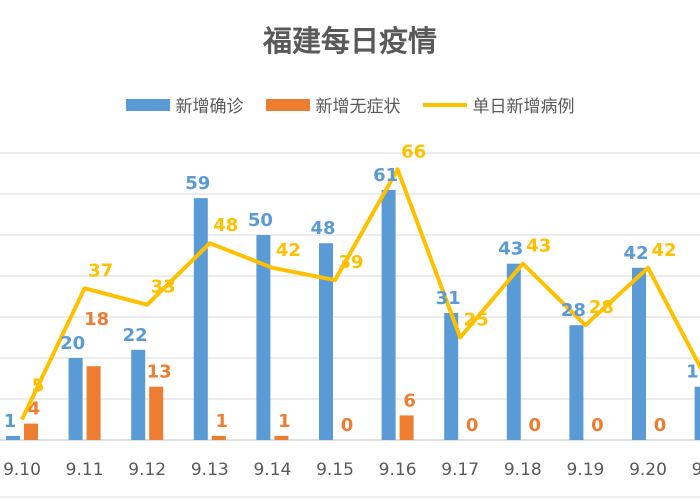  What do you see at coordinates (335, 470) in the screenshot?
I see `x-tick-label: 9.15` at bounding box center [335, 470].